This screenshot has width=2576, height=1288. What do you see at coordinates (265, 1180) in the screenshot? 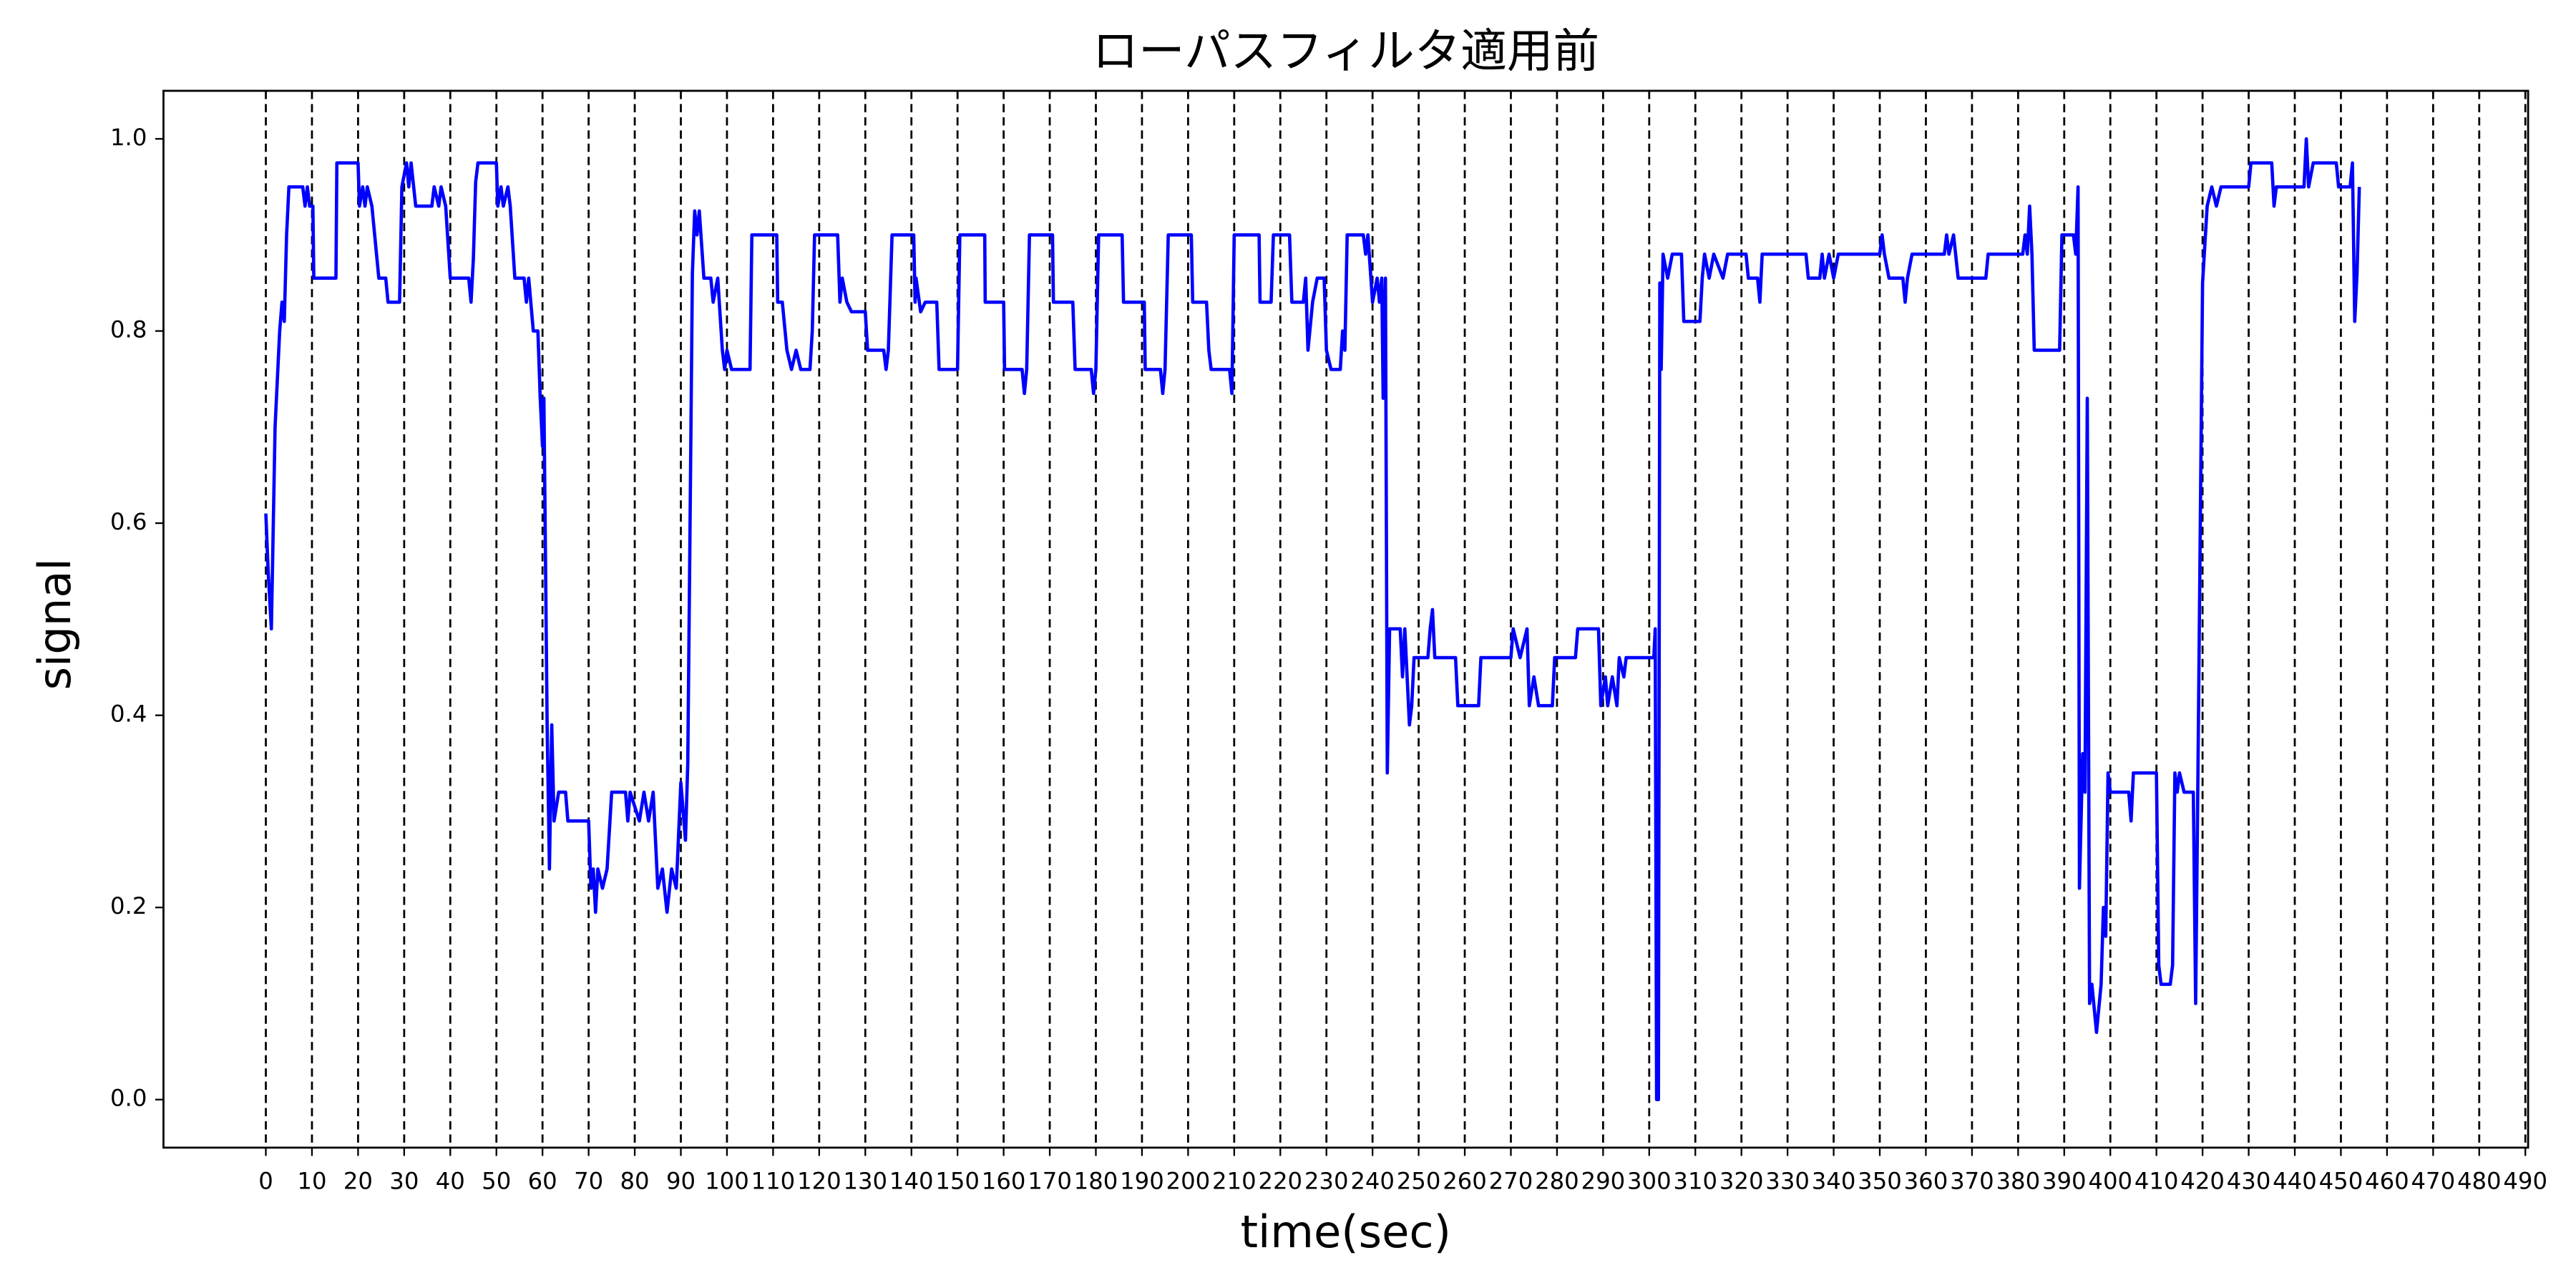
I see `x-tick-label: 0` at bounding box center [265, 1180].